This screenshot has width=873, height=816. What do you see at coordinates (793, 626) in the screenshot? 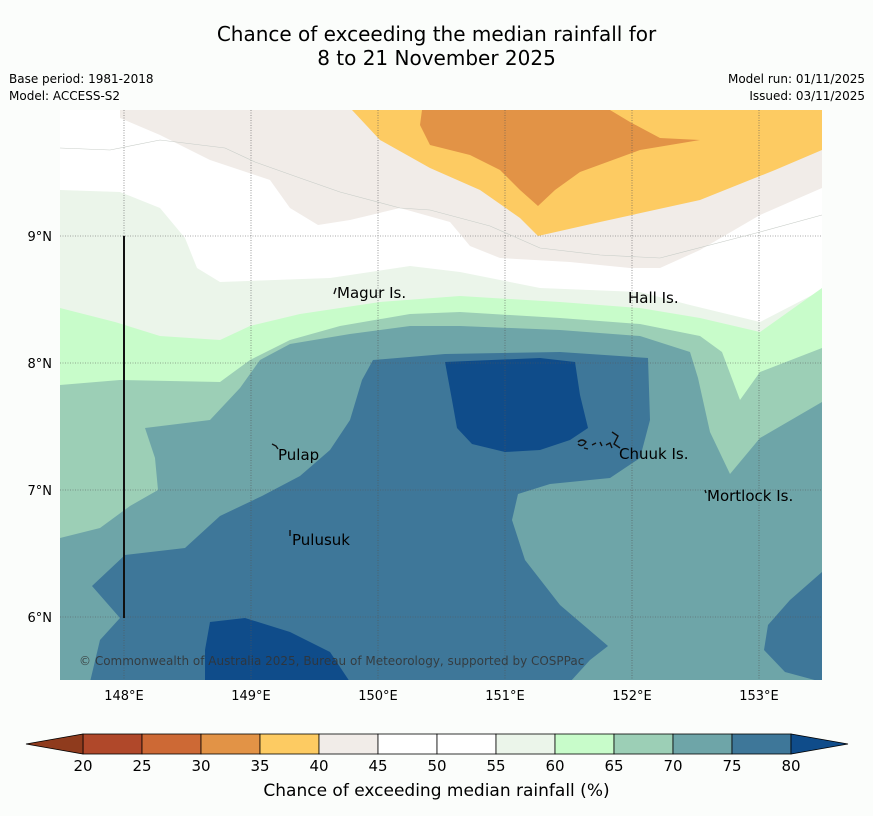
I see `region-75-80-southeast` at bounding box center [793, 626].